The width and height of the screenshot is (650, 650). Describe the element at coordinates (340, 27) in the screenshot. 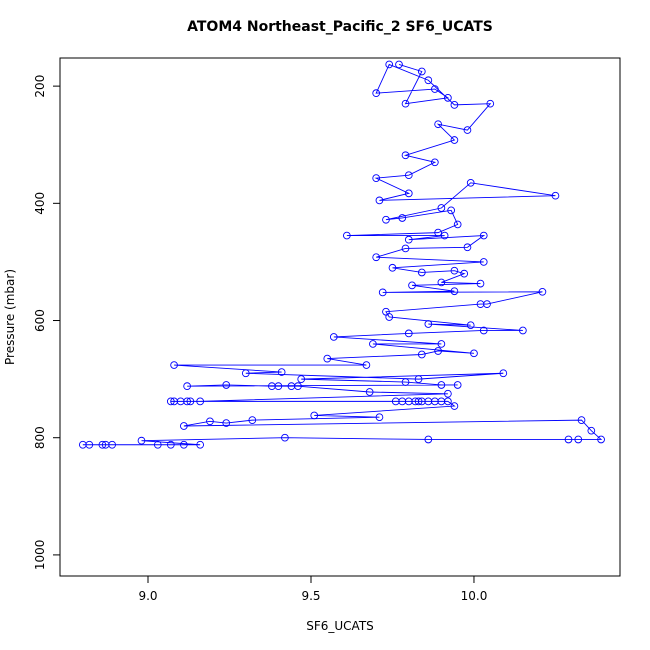

I see `chart-title: ATOM4 Northeast_Pacific_2 SF6_UCATS` at that location.